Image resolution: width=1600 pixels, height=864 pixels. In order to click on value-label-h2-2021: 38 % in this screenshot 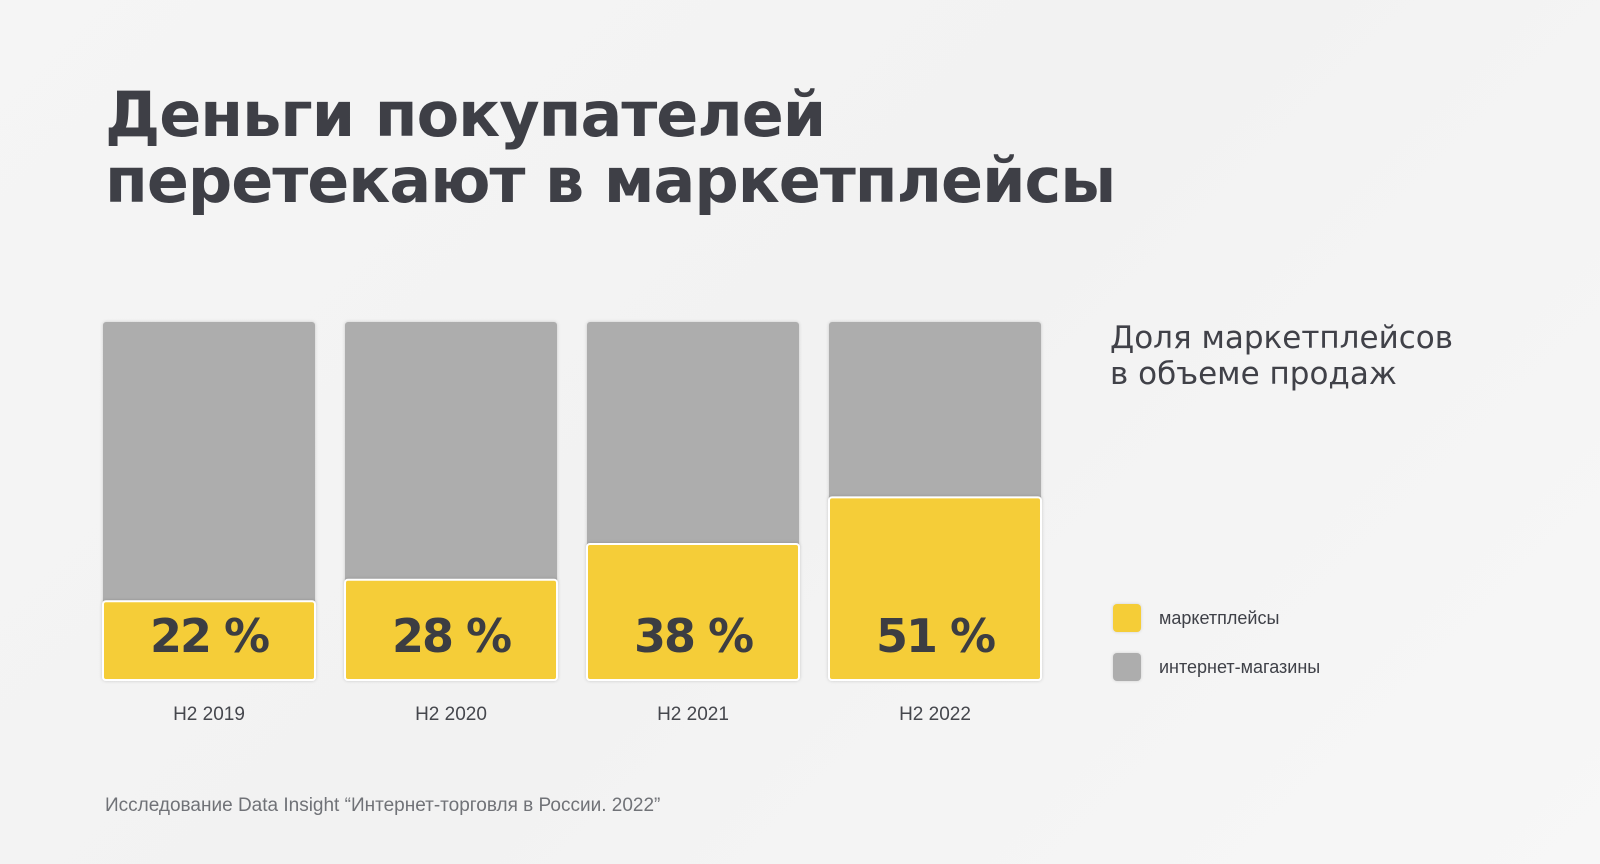, I will do `click(693, 636)`.